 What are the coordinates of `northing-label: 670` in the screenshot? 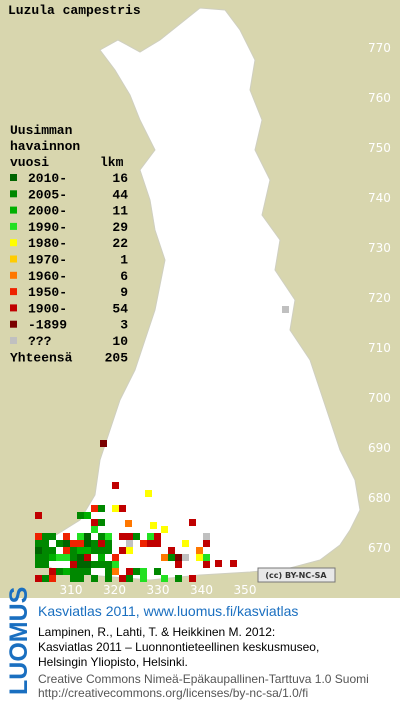 It's located at (379, 548).